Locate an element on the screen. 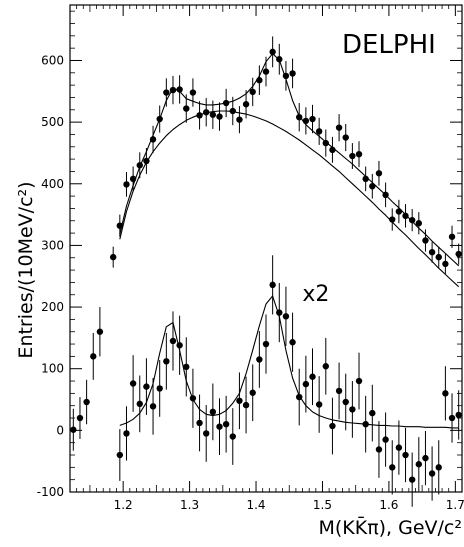  x-axis-title: M(KK̄π), GeV/c² is located at coordinates (390, 527).